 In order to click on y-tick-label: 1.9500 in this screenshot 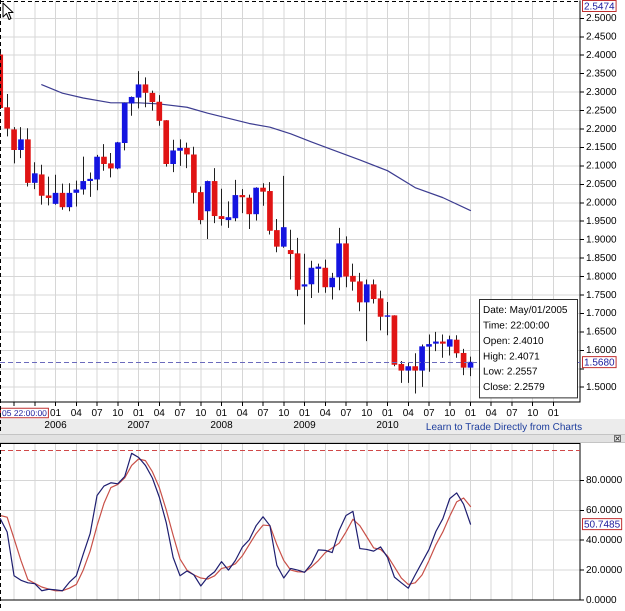, I will do `click(602, 221)`.